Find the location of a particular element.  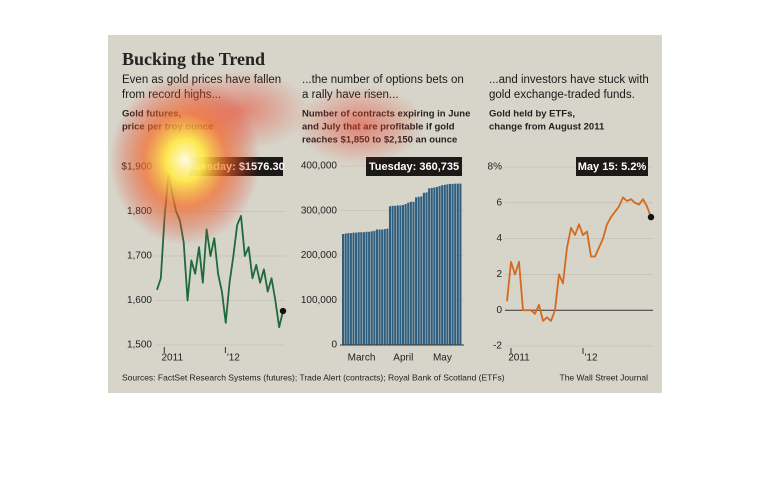

y-tick-label: 6 is located at coordinates (499, 202).